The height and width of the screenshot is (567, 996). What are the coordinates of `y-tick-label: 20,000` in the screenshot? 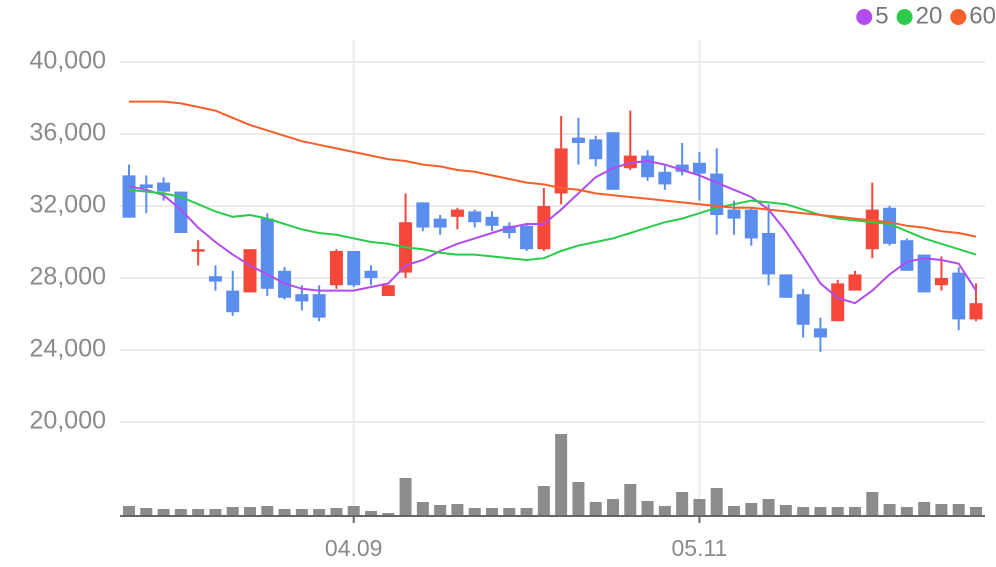 It's located at (68, 421).